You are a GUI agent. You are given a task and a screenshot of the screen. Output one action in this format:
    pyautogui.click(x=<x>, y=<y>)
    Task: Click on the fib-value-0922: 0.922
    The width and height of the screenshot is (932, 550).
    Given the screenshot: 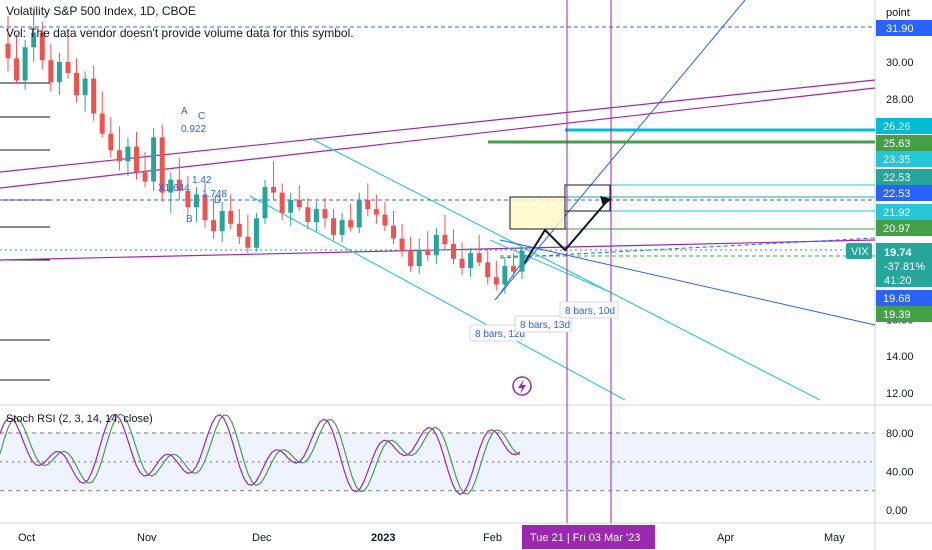 What is the action you would take?
    pyautogui.click(x=193, y=129)
    